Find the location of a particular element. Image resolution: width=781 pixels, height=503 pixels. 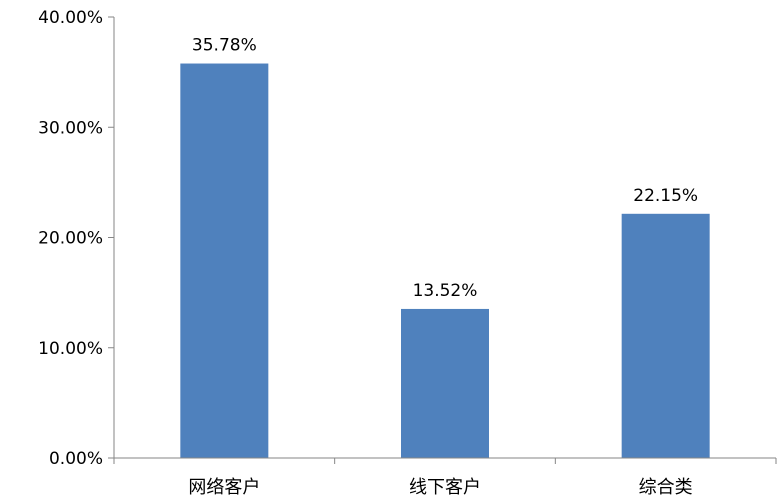

y-tick-label: 0.00% is located at coordinates (76, 459).